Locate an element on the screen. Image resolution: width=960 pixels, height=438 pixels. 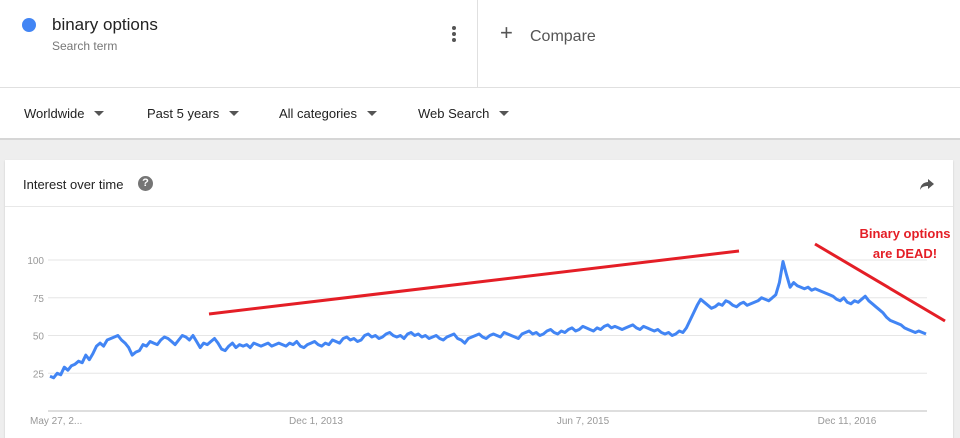
y-tick-label: 100 is located at coordinates (35, 261).